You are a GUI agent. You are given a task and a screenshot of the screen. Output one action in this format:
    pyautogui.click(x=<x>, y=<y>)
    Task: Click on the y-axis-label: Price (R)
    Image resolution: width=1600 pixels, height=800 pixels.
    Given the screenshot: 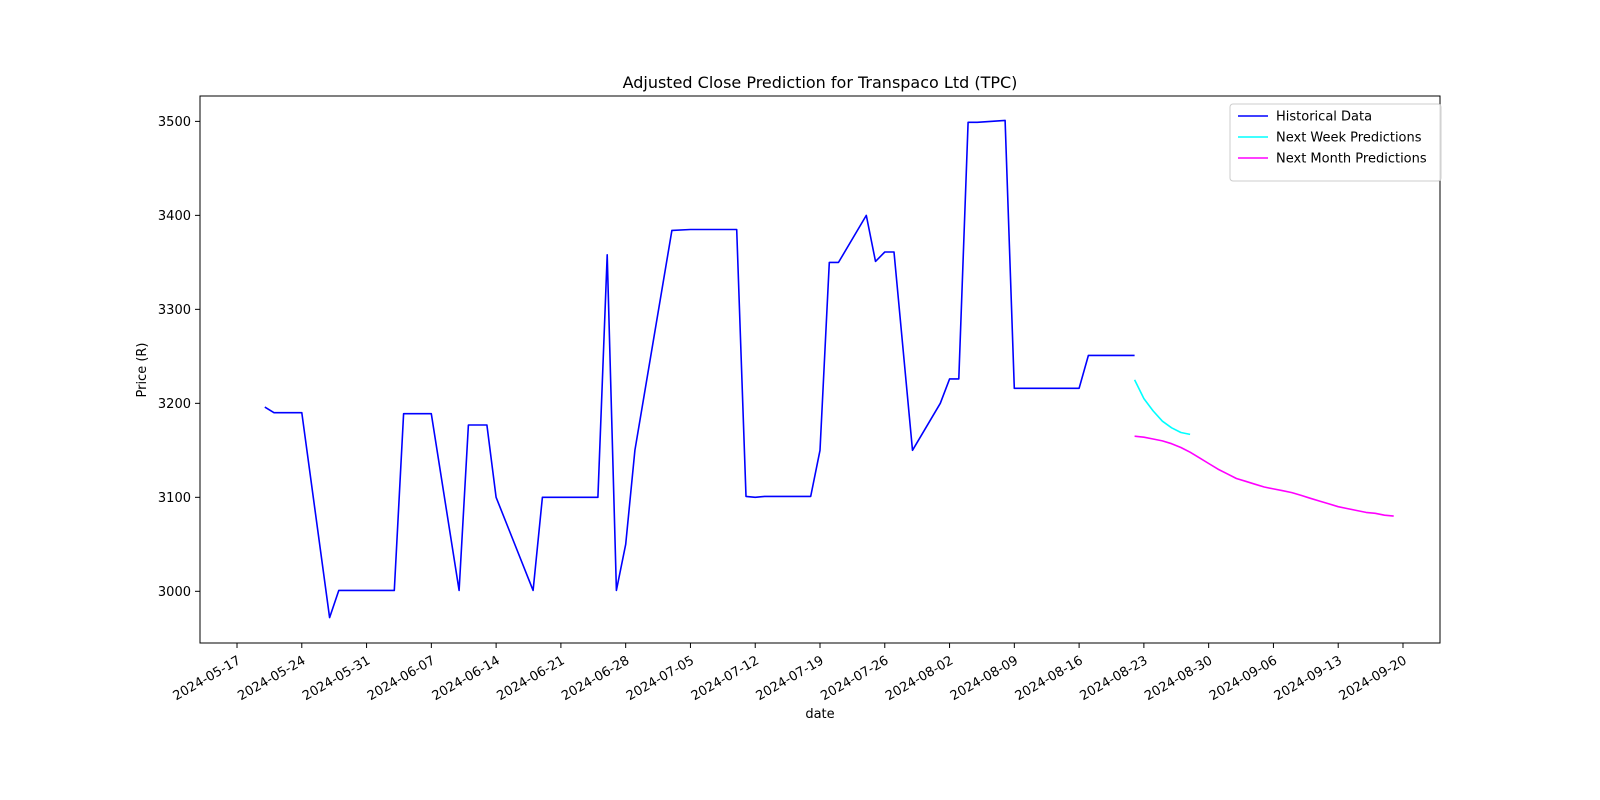 What is the action you would take?
    pyautogui.click(x=142, y=369)
    